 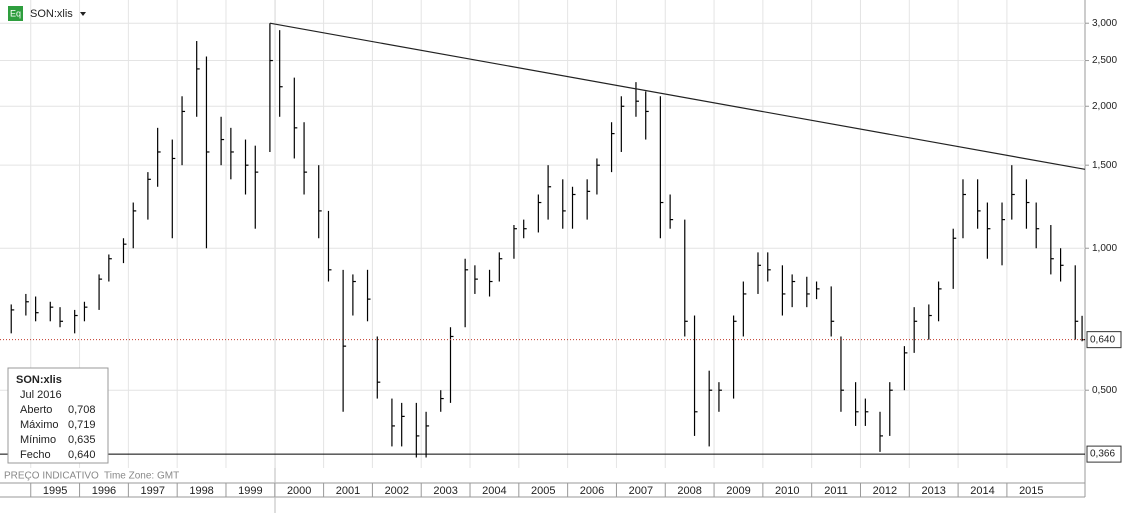 What do you see at coordinates (1104, 390) in the screenshot?
I see `y-tick-label: 0,500` at bounding box center [1104, 390].